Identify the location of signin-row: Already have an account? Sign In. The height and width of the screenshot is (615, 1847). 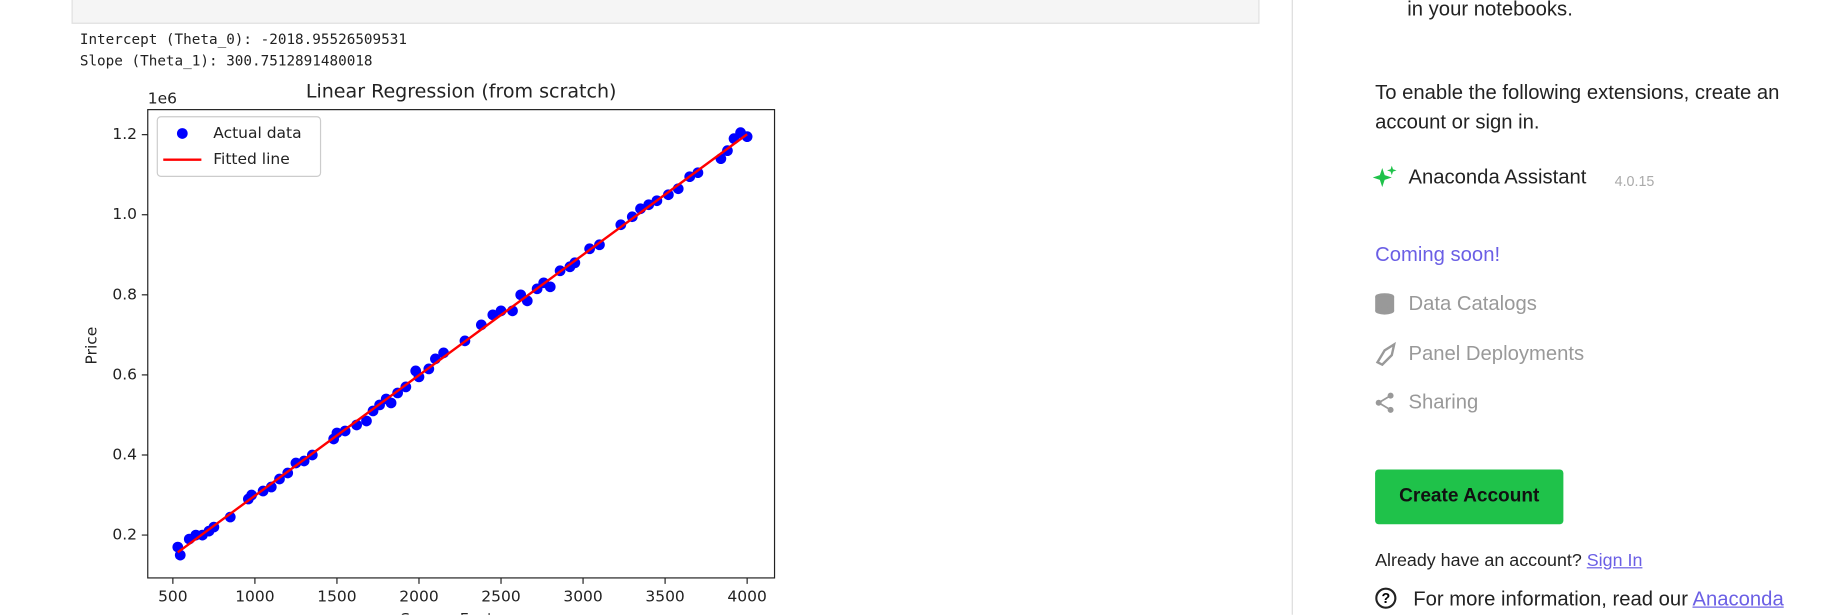
(1508, 561).